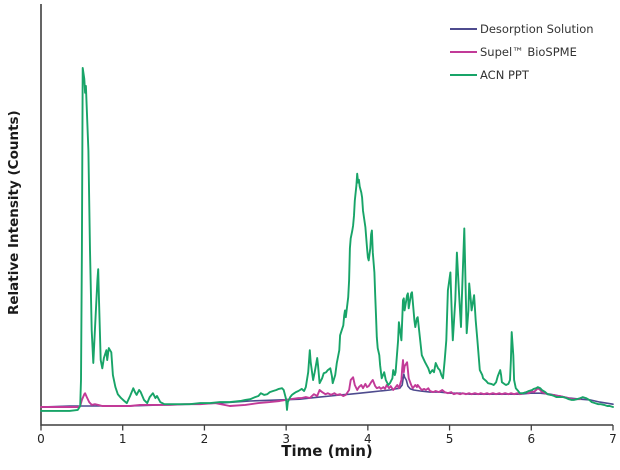 The image size is (620, 470). What do you see at coordinates (123, 439) in the screenshot?
I see `x-tick-label: 1` at bounding box center [123, 439].